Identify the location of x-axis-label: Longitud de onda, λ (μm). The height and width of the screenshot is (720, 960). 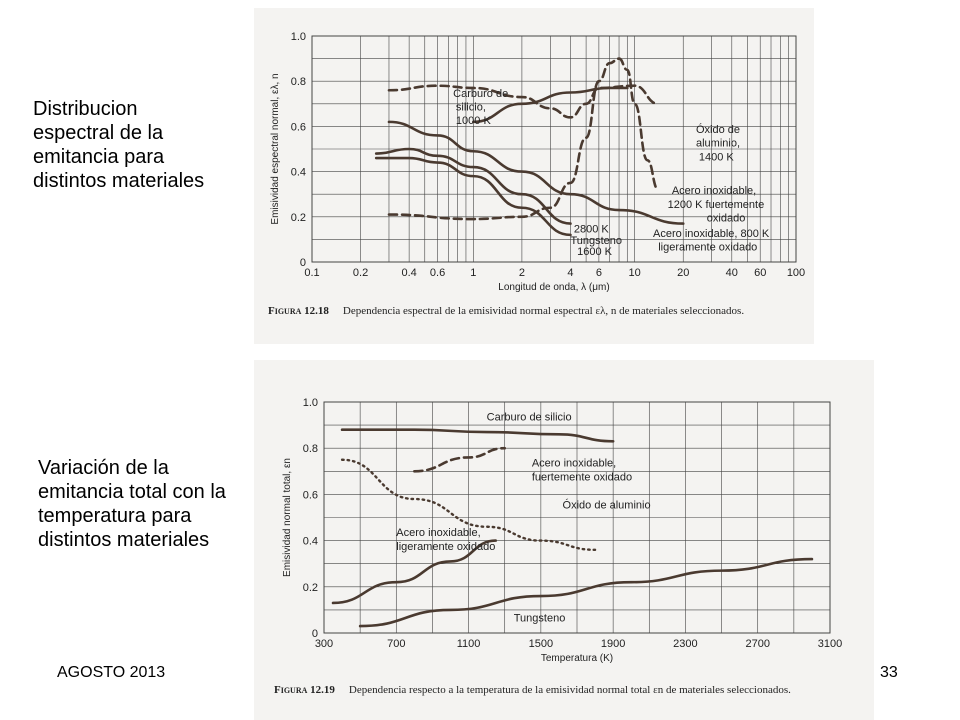
(553, 287).